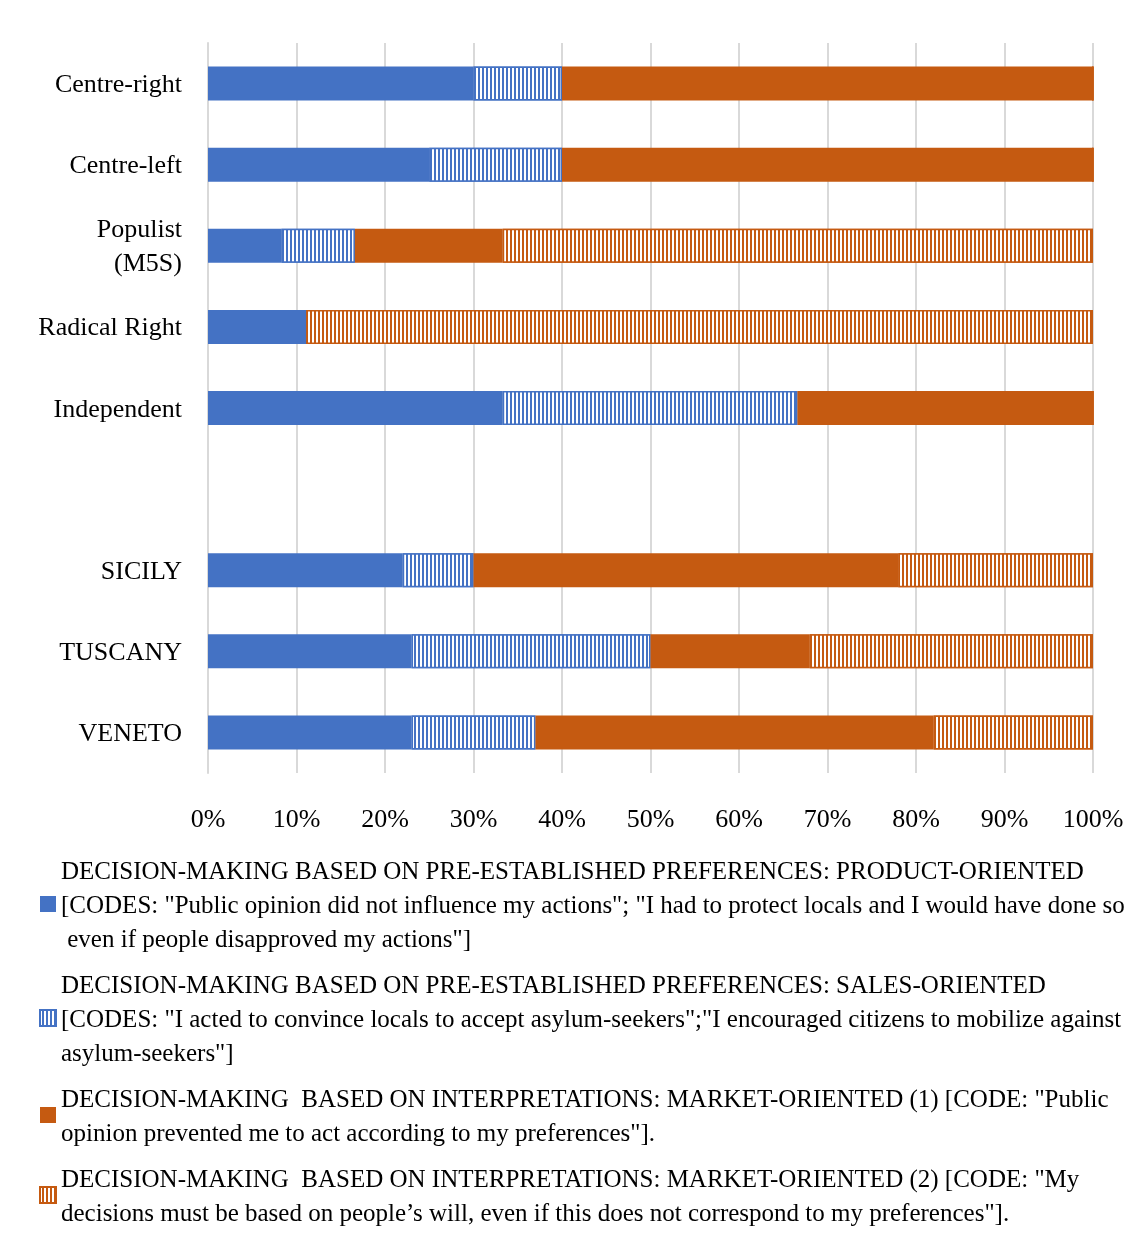 The image size is (1146, 1251). Describe the element at coordinates (141, 570) in the screenshot. I see `y-tick-label: SICILY` at that location.